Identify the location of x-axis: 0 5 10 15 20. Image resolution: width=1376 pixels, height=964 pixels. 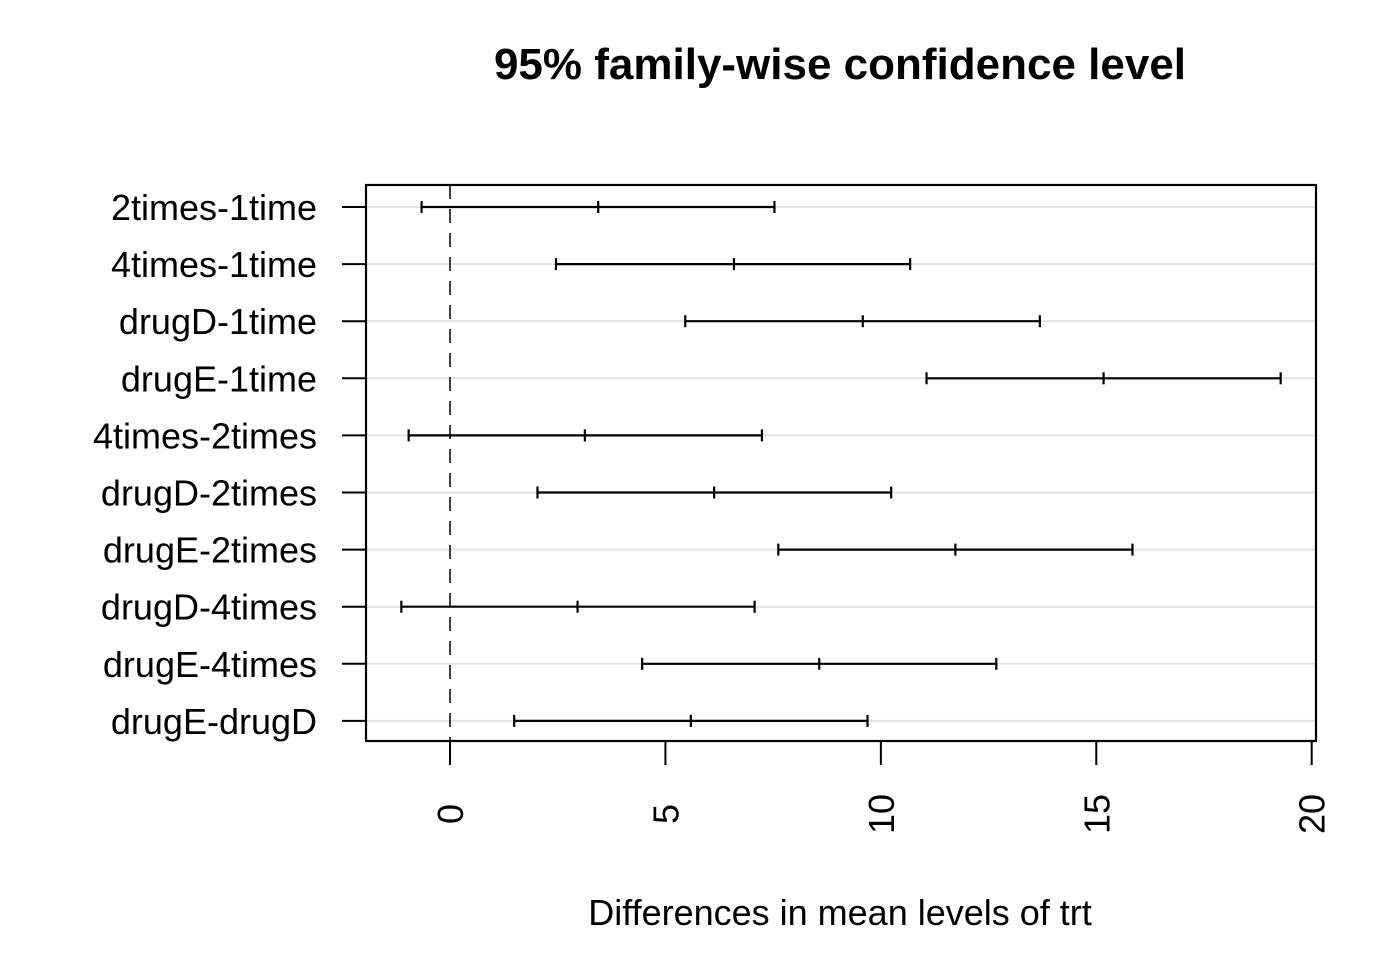
(881, 787).